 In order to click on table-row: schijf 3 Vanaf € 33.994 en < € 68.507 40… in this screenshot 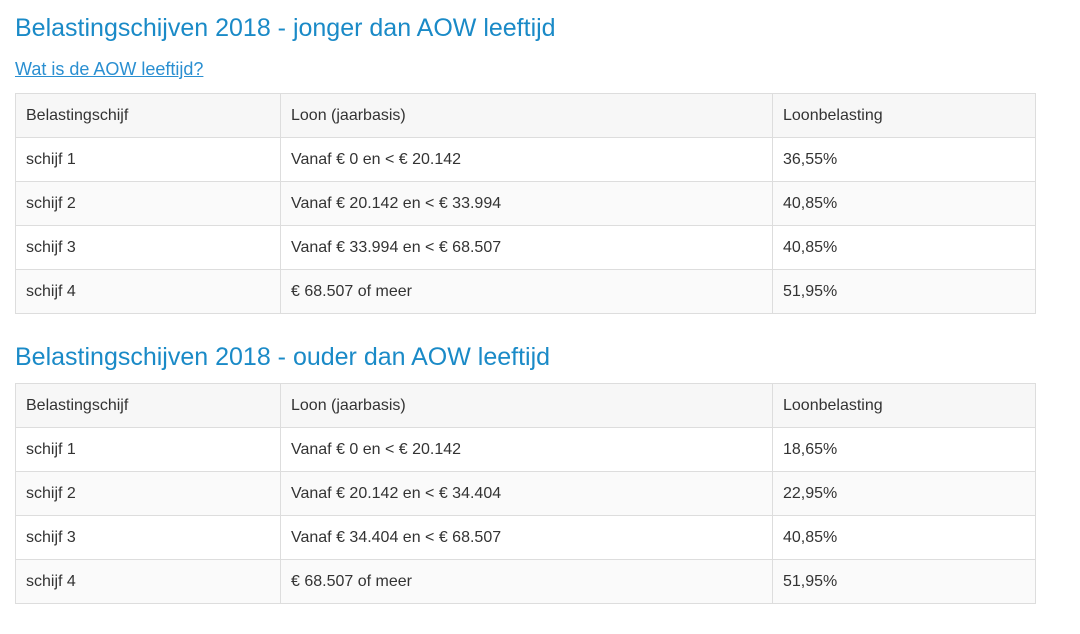, I will do `click(525, 247)`.